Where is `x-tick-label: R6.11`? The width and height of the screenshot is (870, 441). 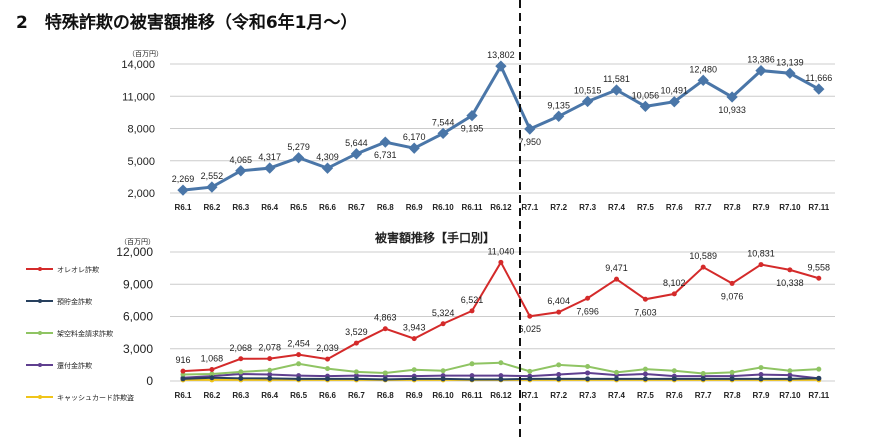
x-tick-label: R6.11 is located at coordinates (472, 207).